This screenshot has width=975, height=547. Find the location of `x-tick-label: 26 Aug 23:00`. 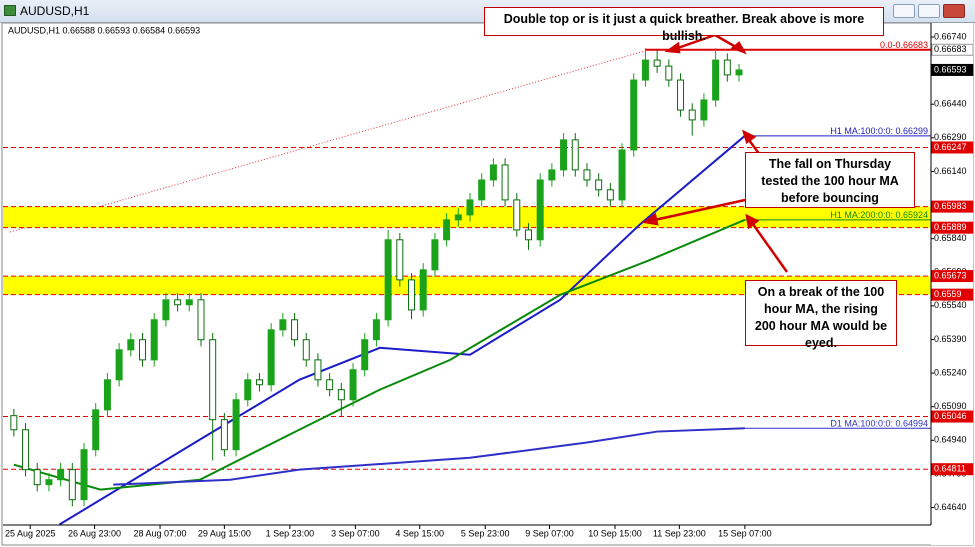

x-tick-label: 26 Aug 23:00 is located at coordinates (94, 533).